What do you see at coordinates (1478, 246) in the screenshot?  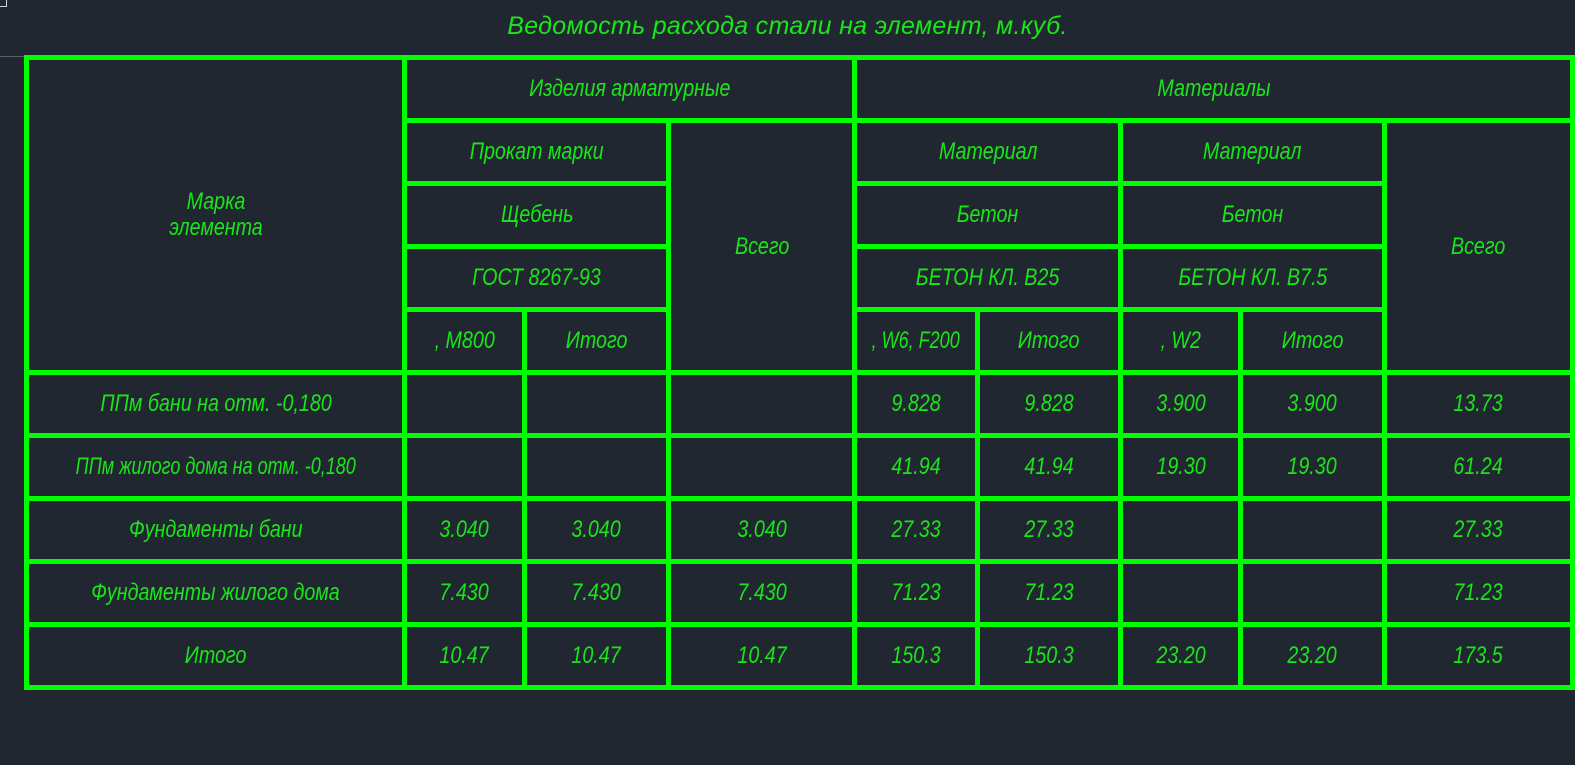 I see `header-materials-total: Всего` at bounding box center [1478, 246].